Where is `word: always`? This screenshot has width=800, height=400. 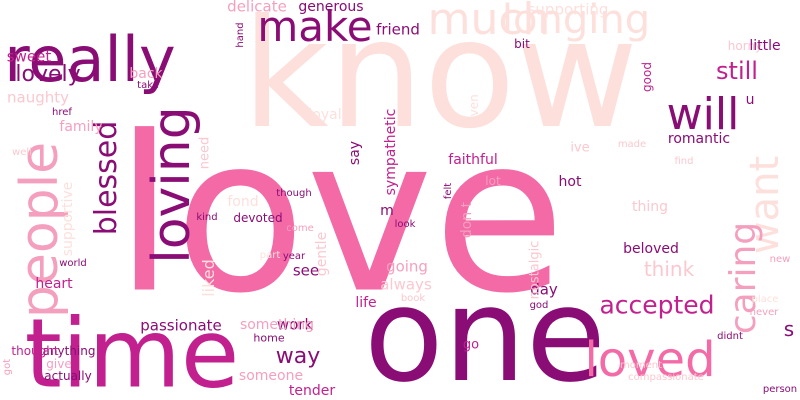
word: always is located at coordinates (406, 284).